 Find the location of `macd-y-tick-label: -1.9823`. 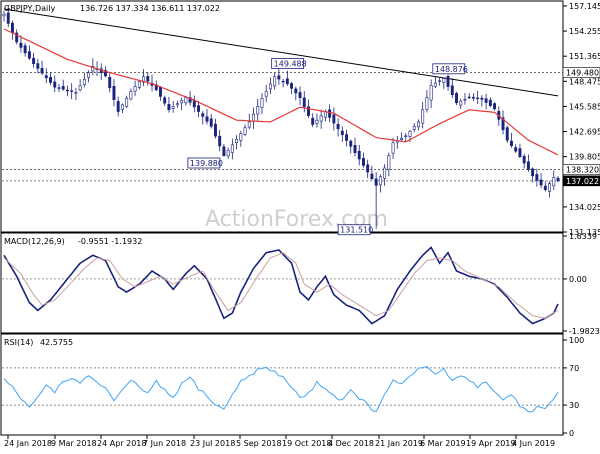

macd-y-tick-label: -1.9823 is located at coordinates (584, 331).